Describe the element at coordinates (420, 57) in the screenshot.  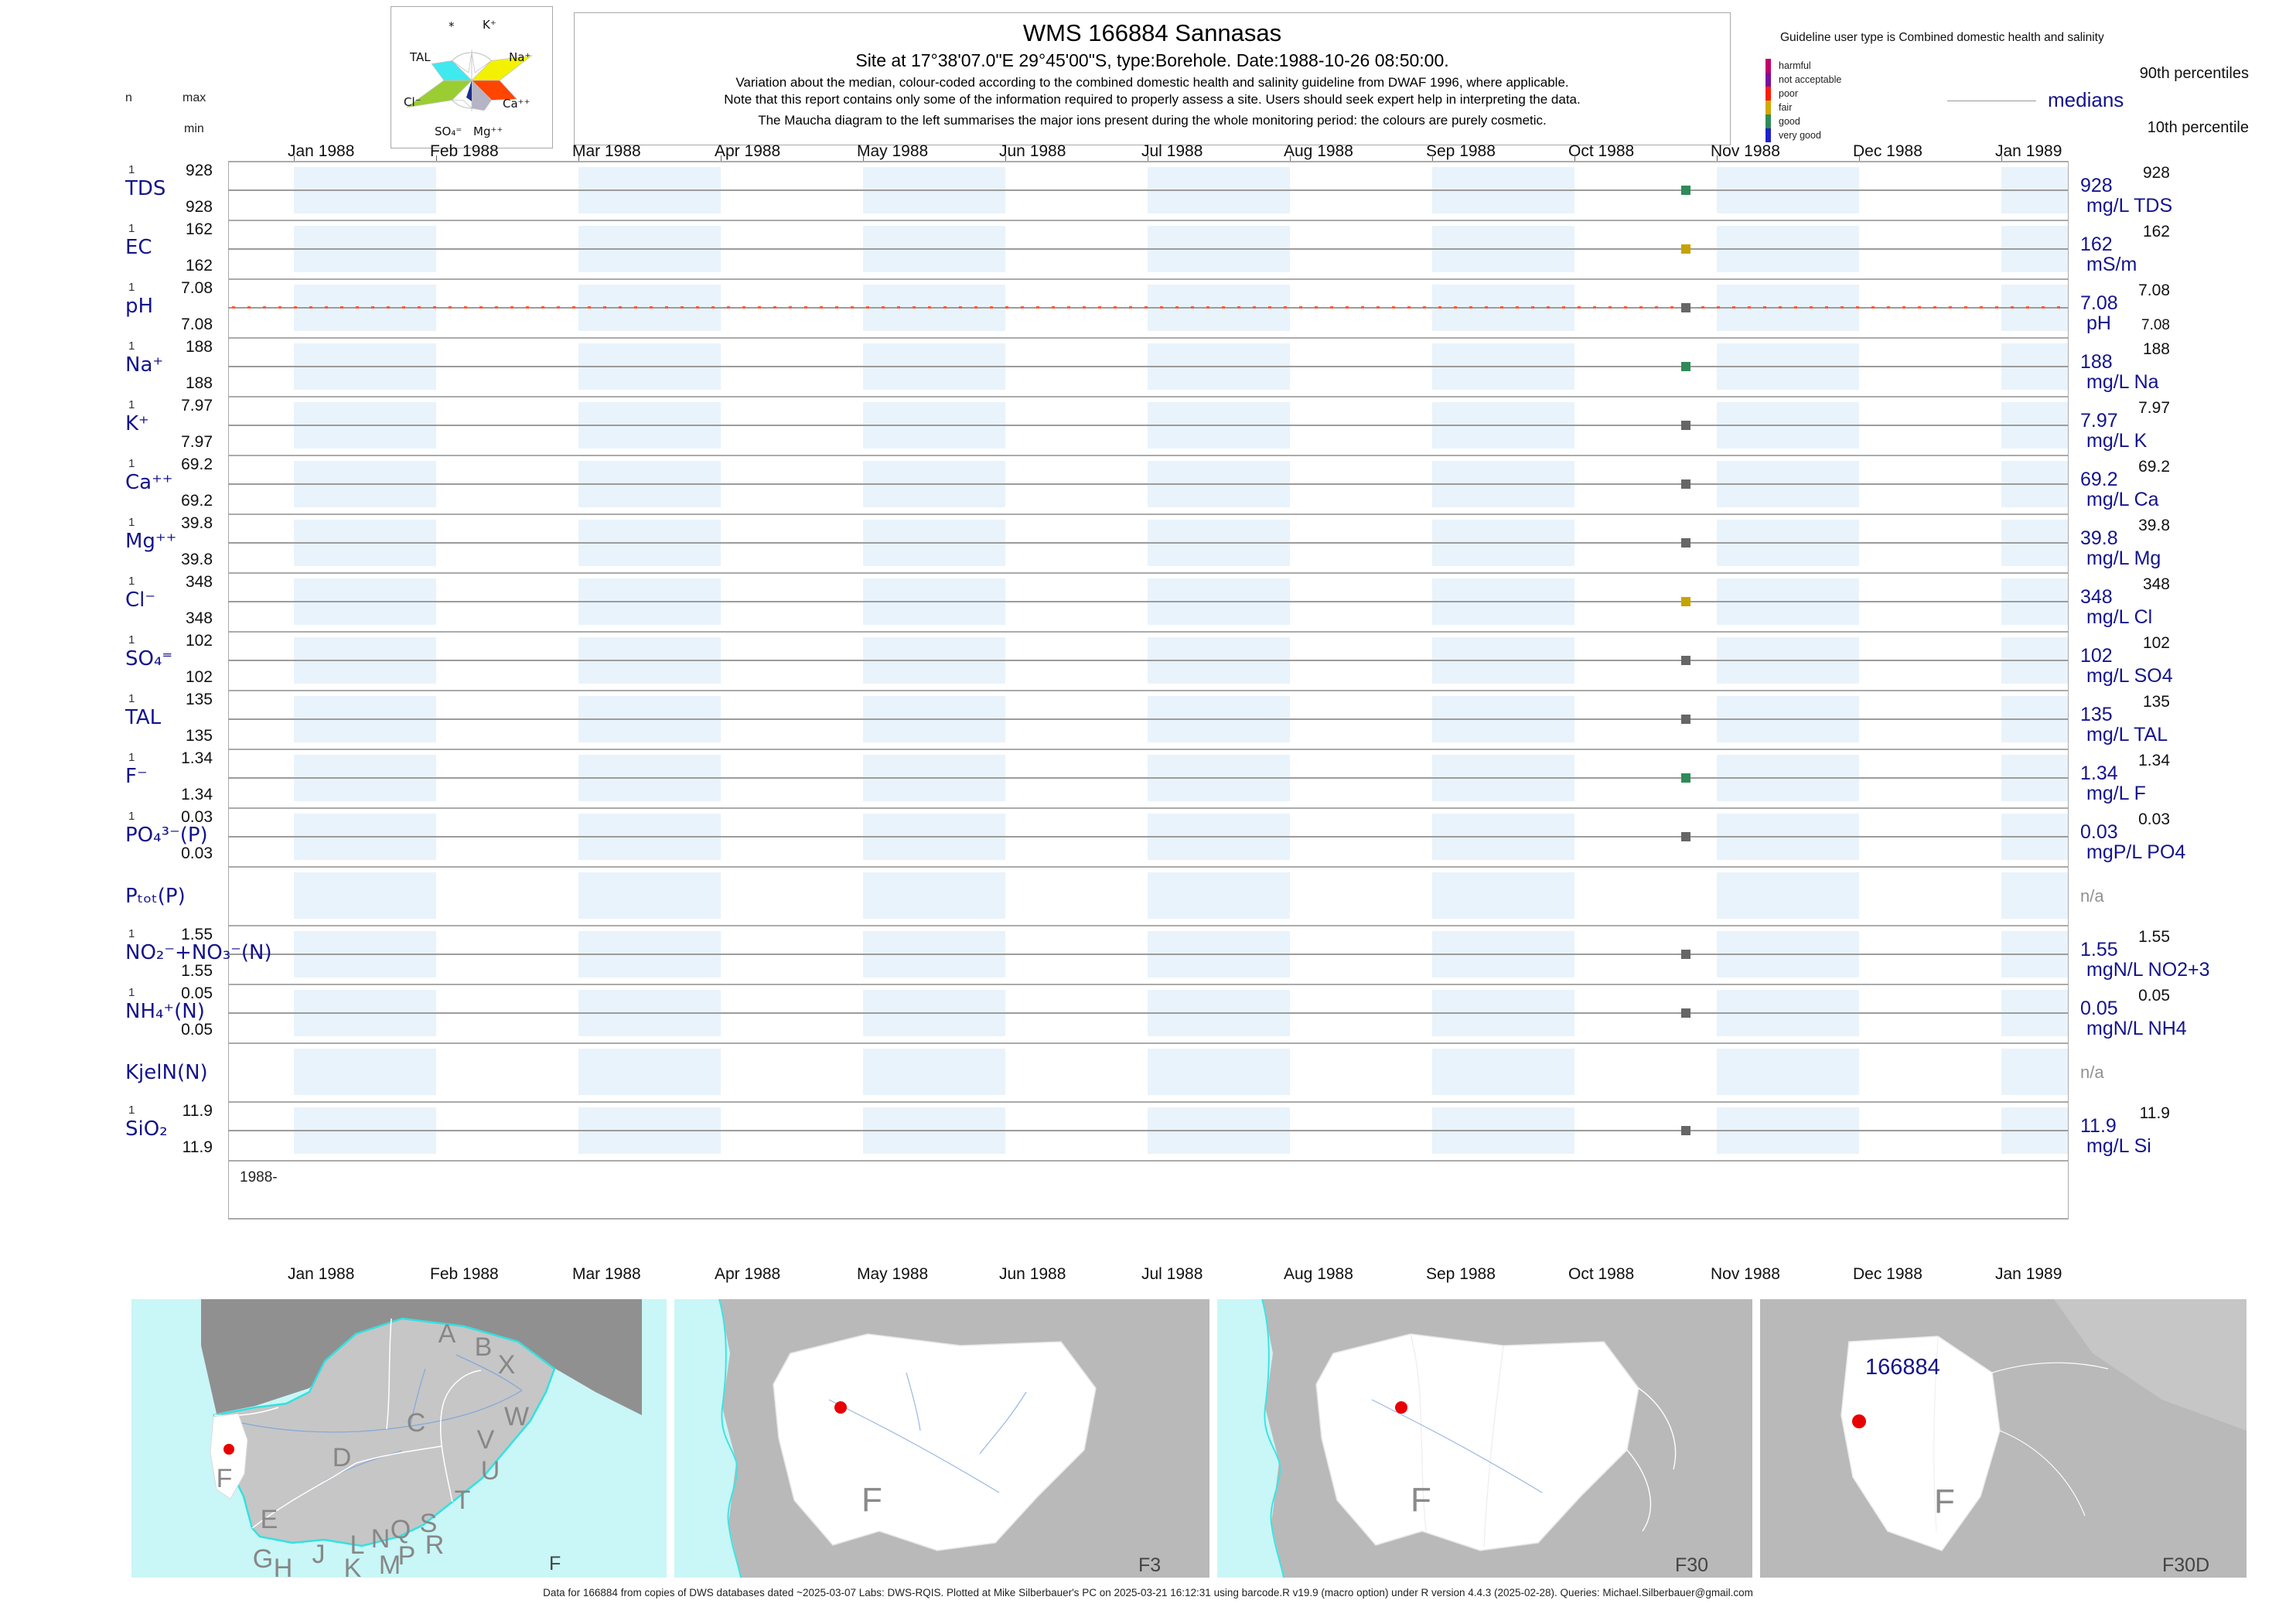
I see `ion-label-tal: TAL` at that location.